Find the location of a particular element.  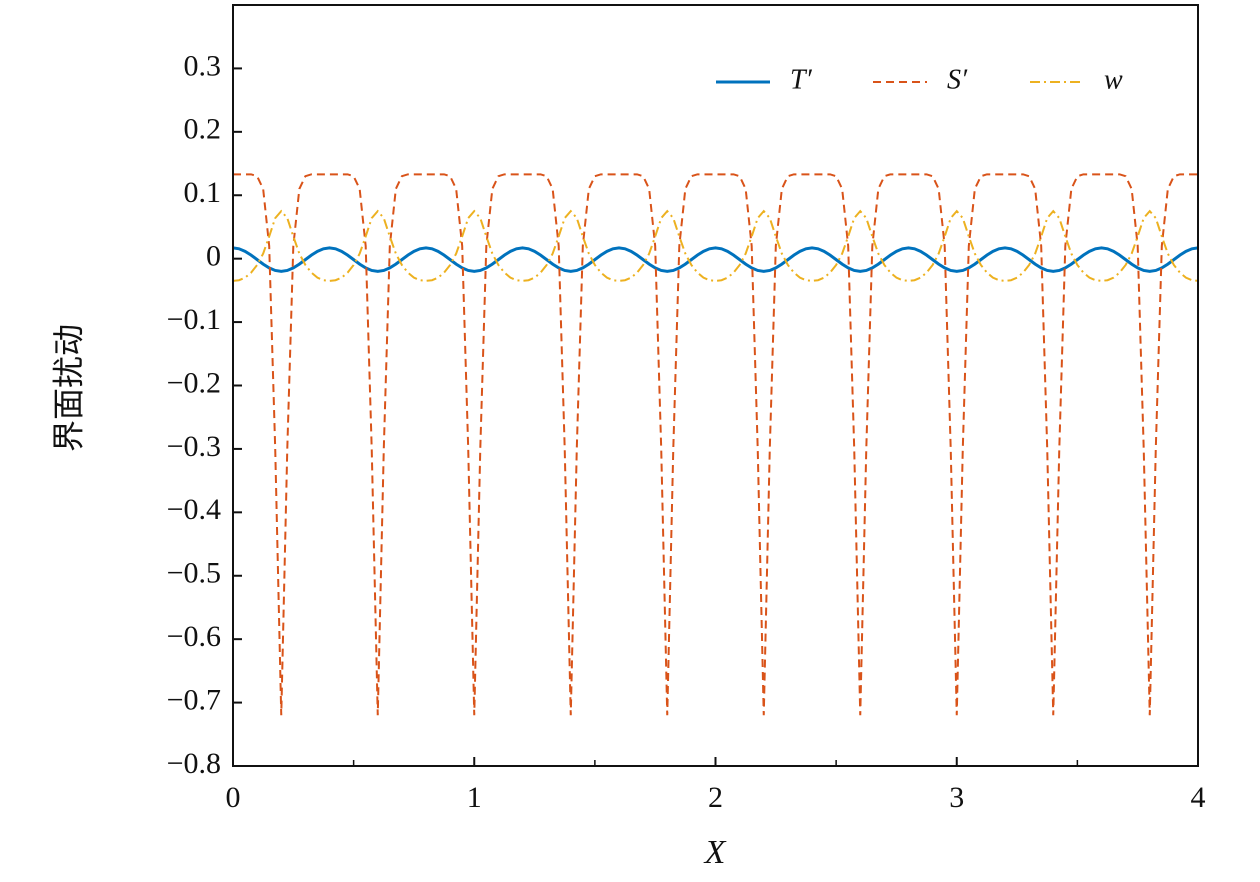

legend-label: T′ is located at coordinates (801, 79).